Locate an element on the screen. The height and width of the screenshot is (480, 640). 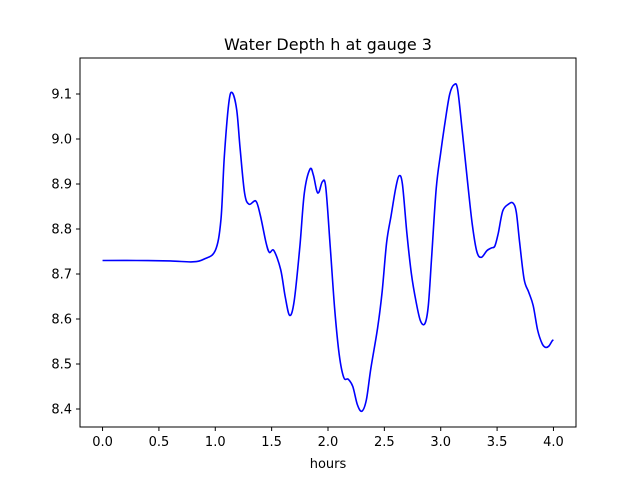
y-tick-label: 9.1 is located at coordinates (61, 95).